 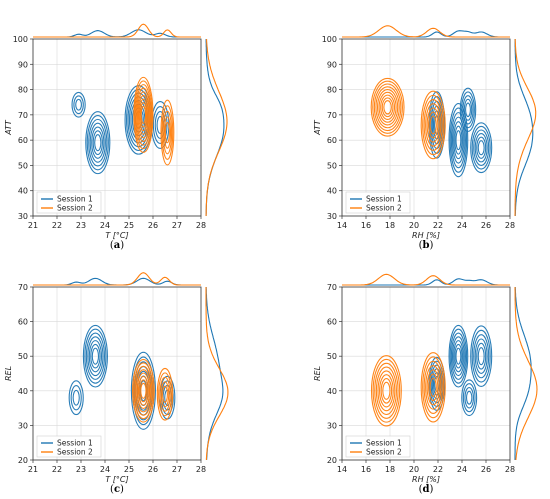 I want to click on legend-label: Session 2, so click(x=75, y=208).